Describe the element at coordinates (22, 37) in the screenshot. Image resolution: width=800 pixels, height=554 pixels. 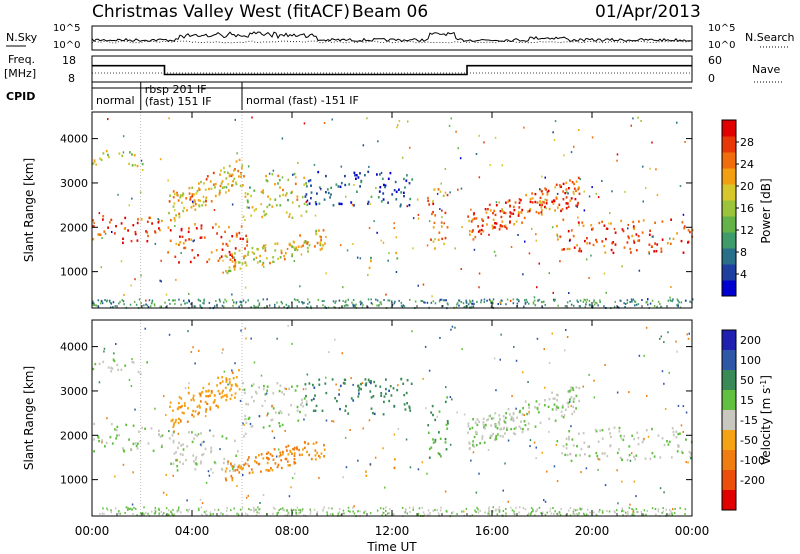
I see `noise-left-label: N.Sky` at that location.